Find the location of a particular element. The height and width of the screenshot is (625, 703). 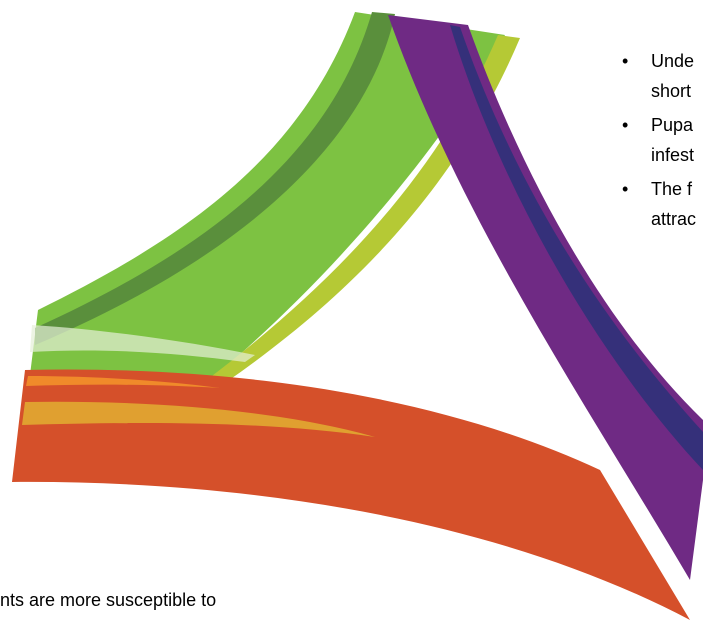

bullet-line: Pupa is located at coordinates (672, 125).